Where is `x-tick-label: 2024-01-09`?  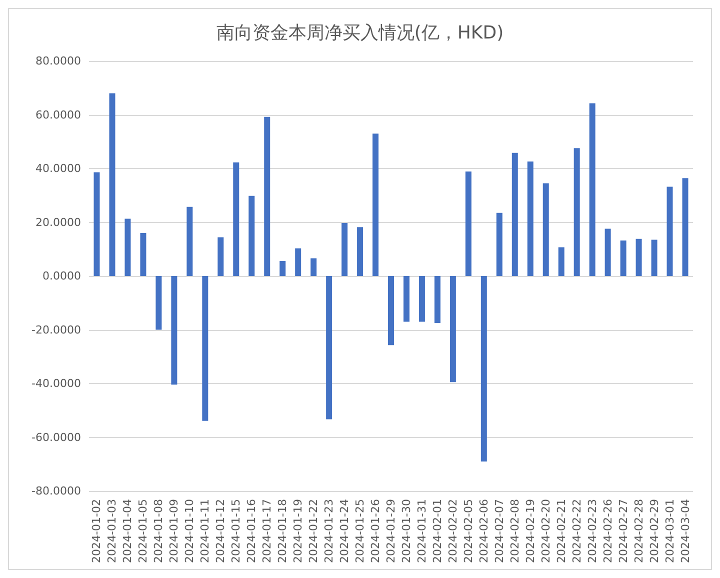
x-tick-label: 2024-01-09 is located at coordinates (174, 531).